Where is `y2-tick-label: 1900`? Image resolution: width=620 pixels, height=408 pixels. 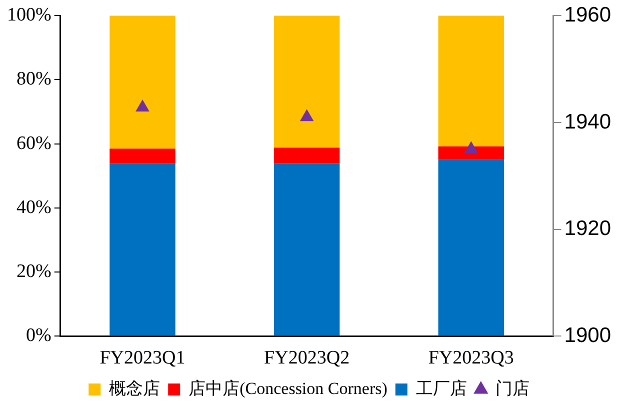
y2-tick-label: 1900 is located at coordinates (587, 335).